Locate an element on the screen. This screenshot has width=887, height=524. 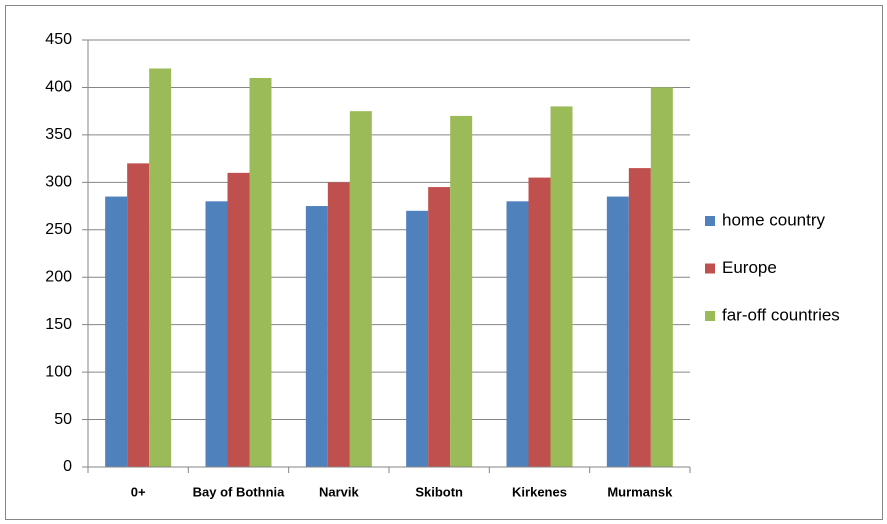
y-tick-label: 100 is located at coordinates (58, 371).